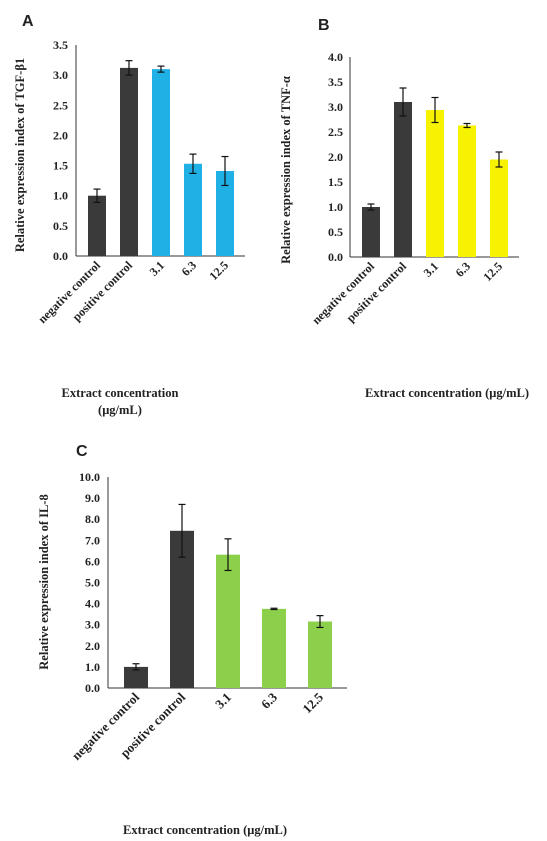  Describe the element at coordinates (82, 451) in the screenshot. I see `panel-c-letter: C` at that location.